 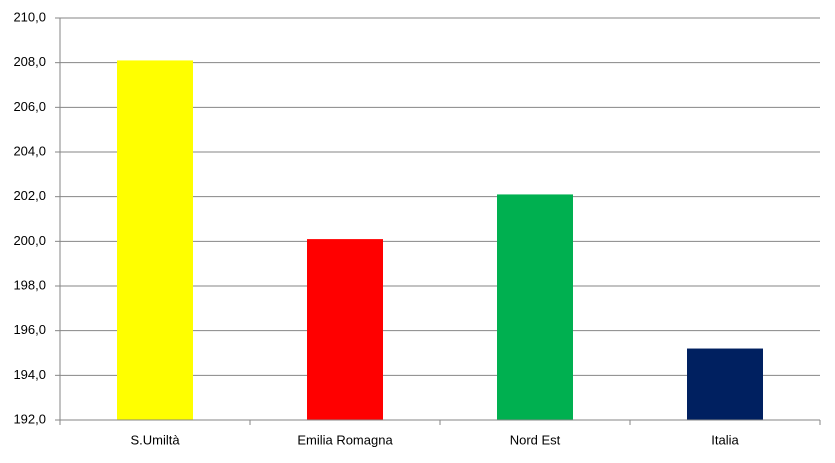 I want to click on y-tick-label: 194,0, so click(x=29, y=374).